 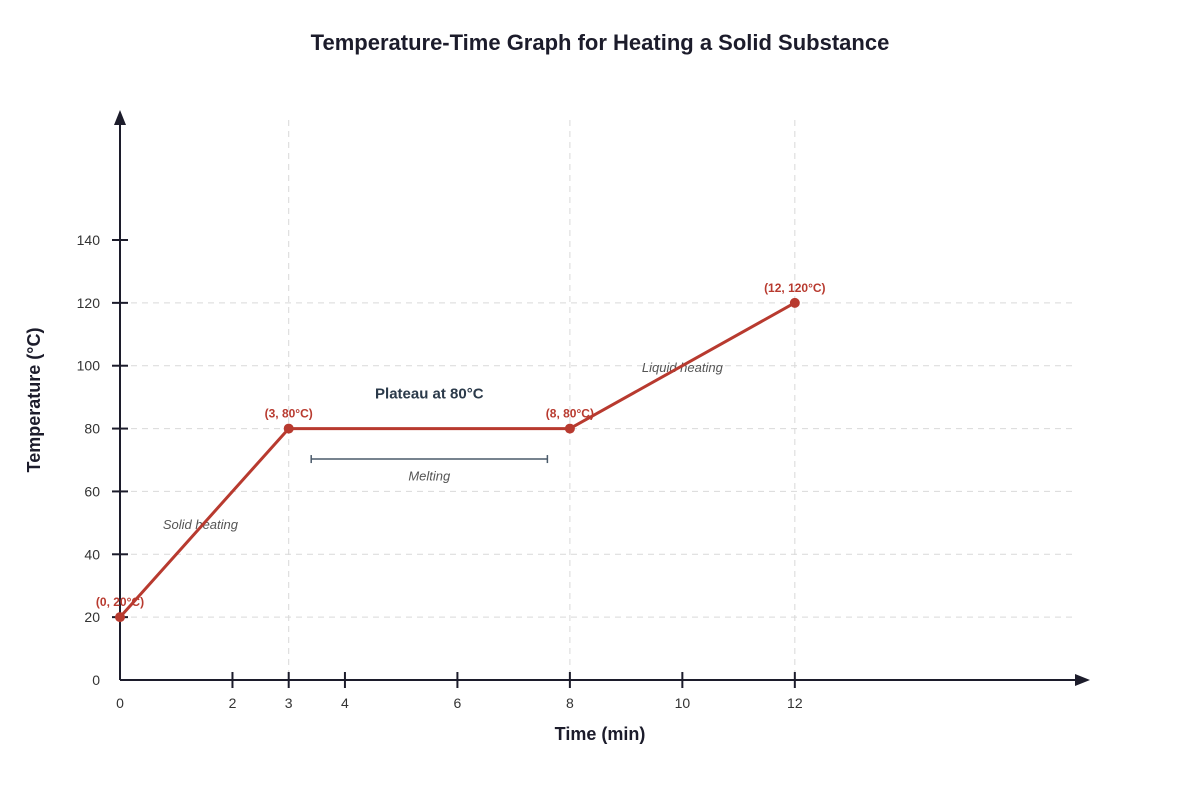 I want to click on x-tick-label: 6, so click(x=458, y=703).